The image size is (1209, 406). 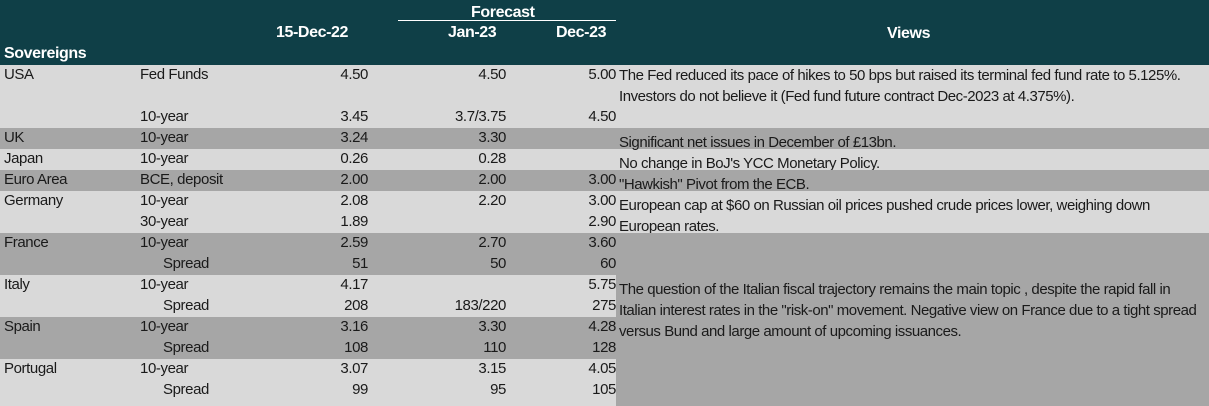 I want to click on table-row: Spread 208 183/220 275, so click(x=308, y=306).